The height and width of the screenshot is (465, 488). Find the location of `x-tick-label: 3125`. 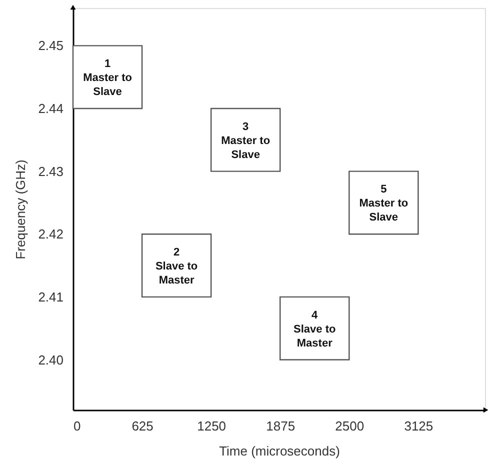

x-tick-label: 3125 is located at coordinates (419, 426).